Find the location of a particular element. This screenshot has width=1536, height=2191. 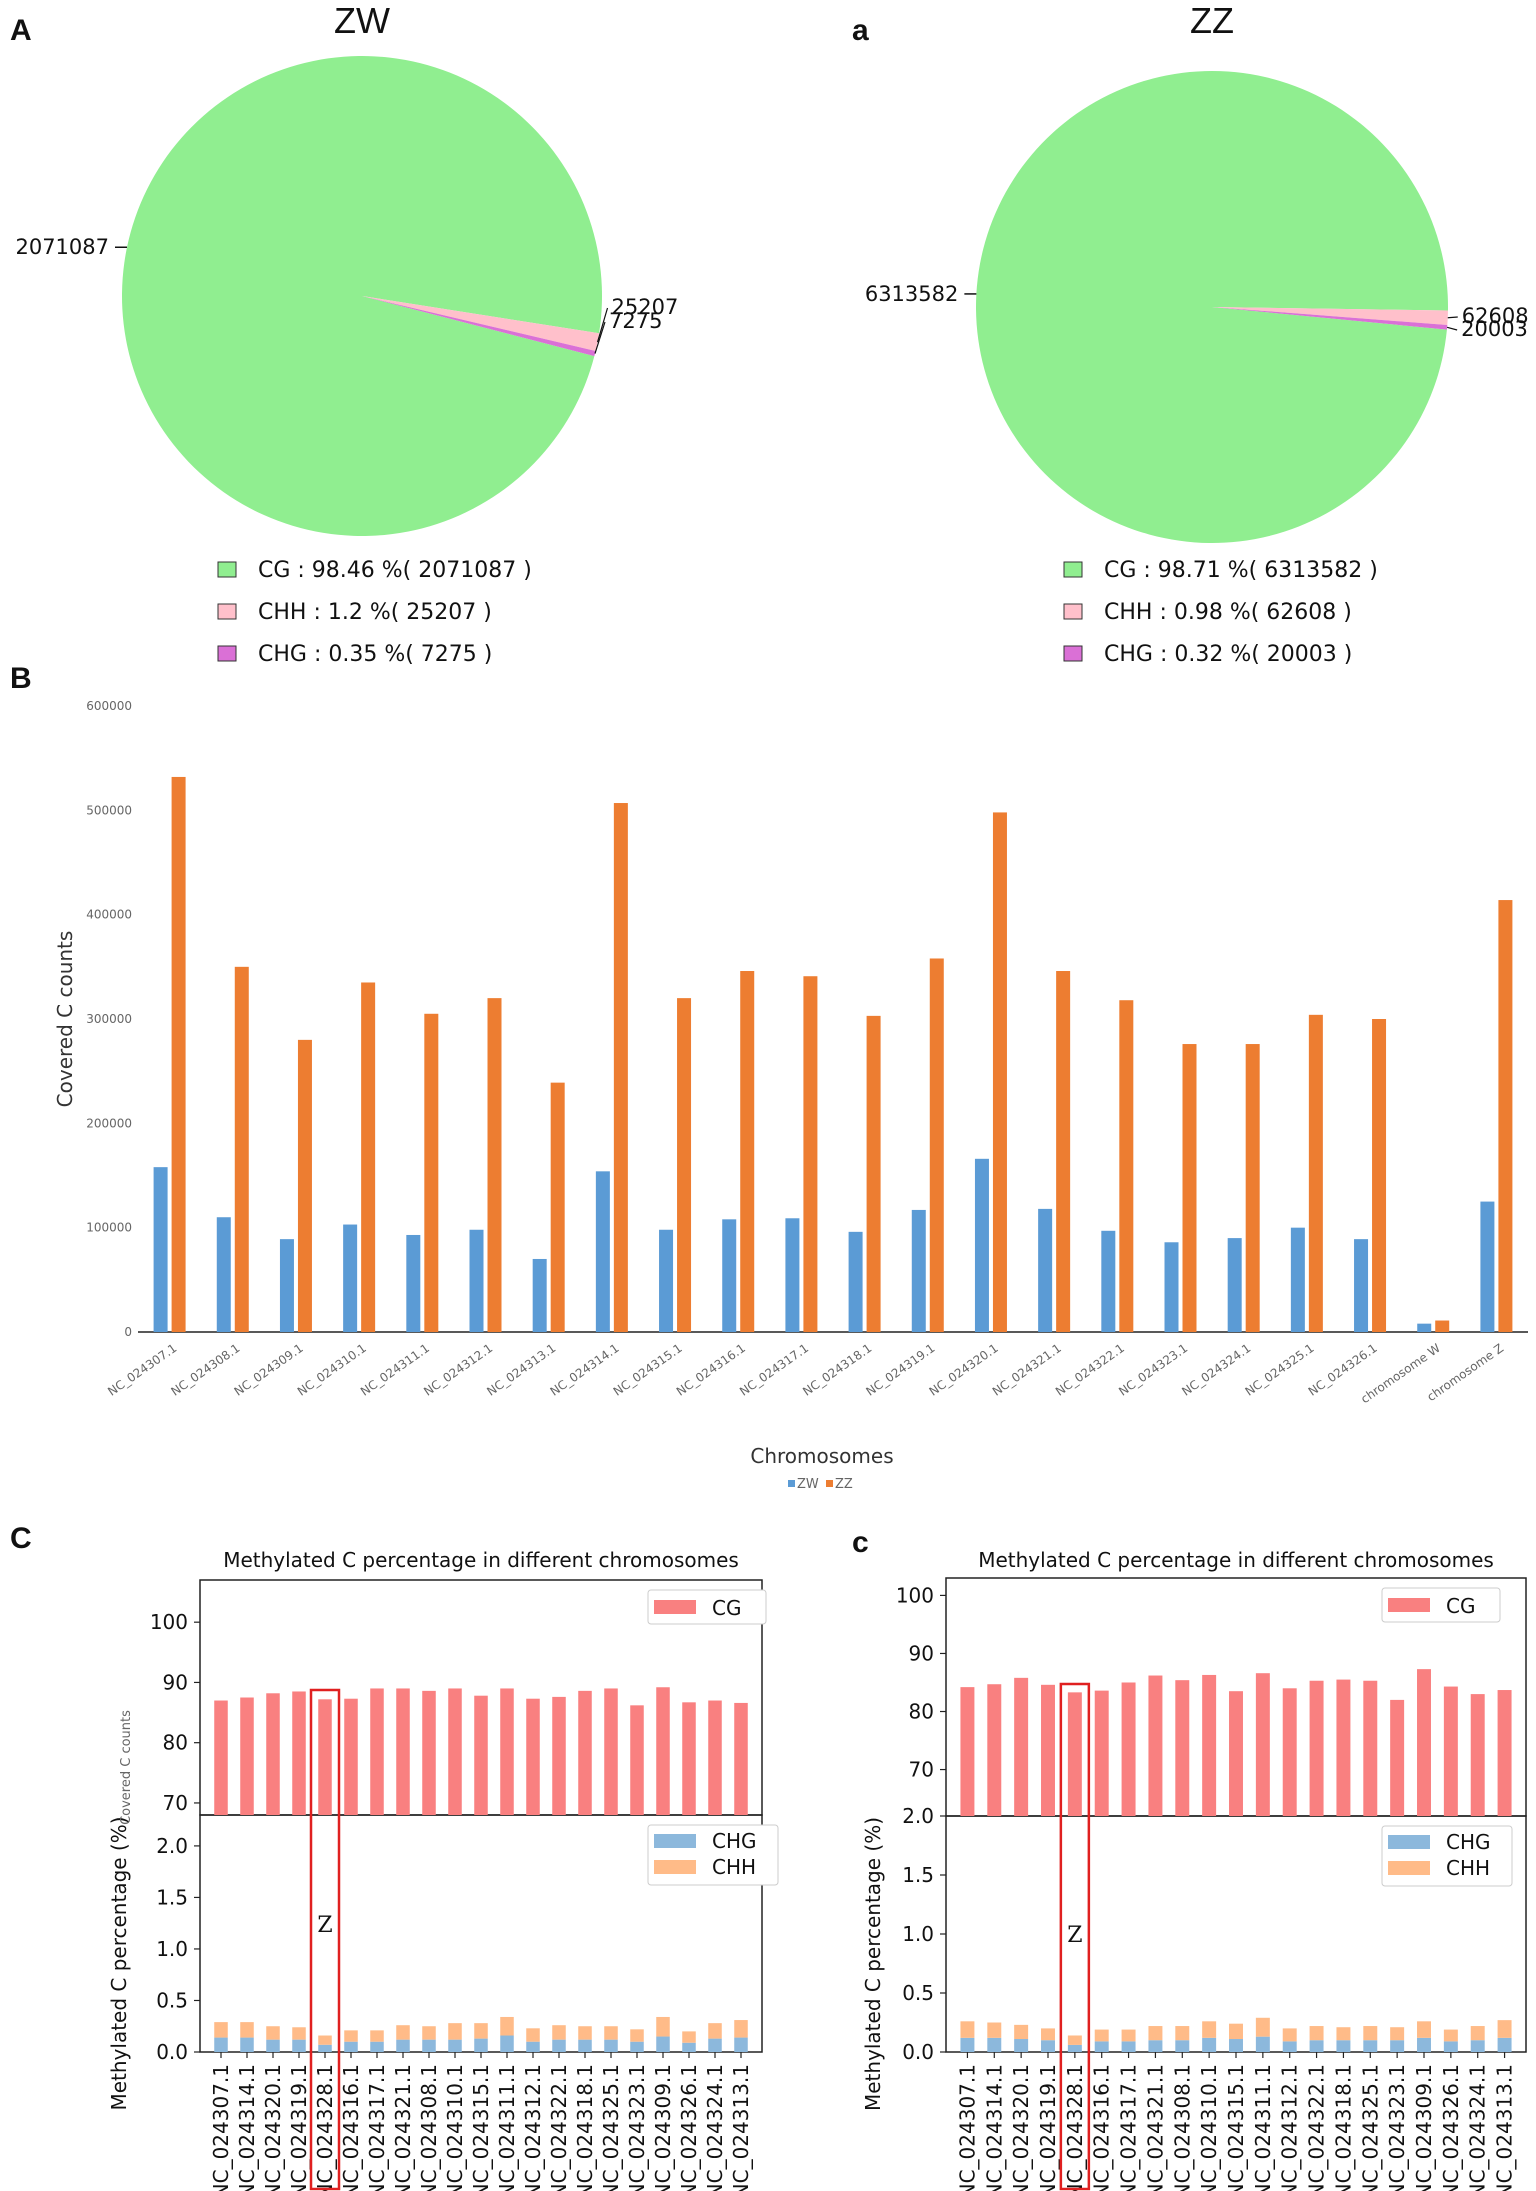

x-tick-label: NC_024312.1 is located at coordinates (533, 2127).